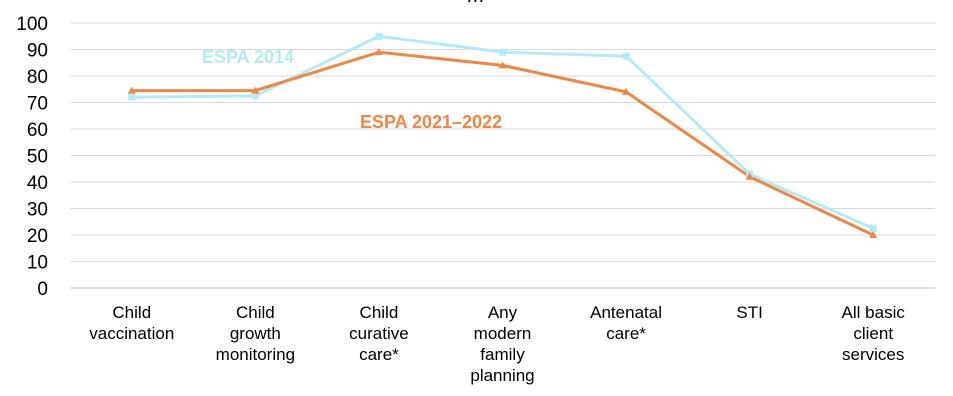 The height and width of the screenshot is (396, 953). I want to click on x-tick-label-line: family, so click(502, 354).